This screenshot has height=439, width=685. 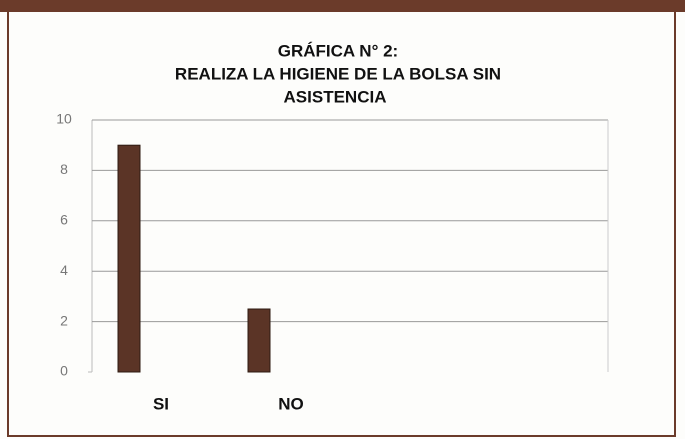 I want to click on title-line: GRÁFICA N° 2:, so click(x=338, y=50).